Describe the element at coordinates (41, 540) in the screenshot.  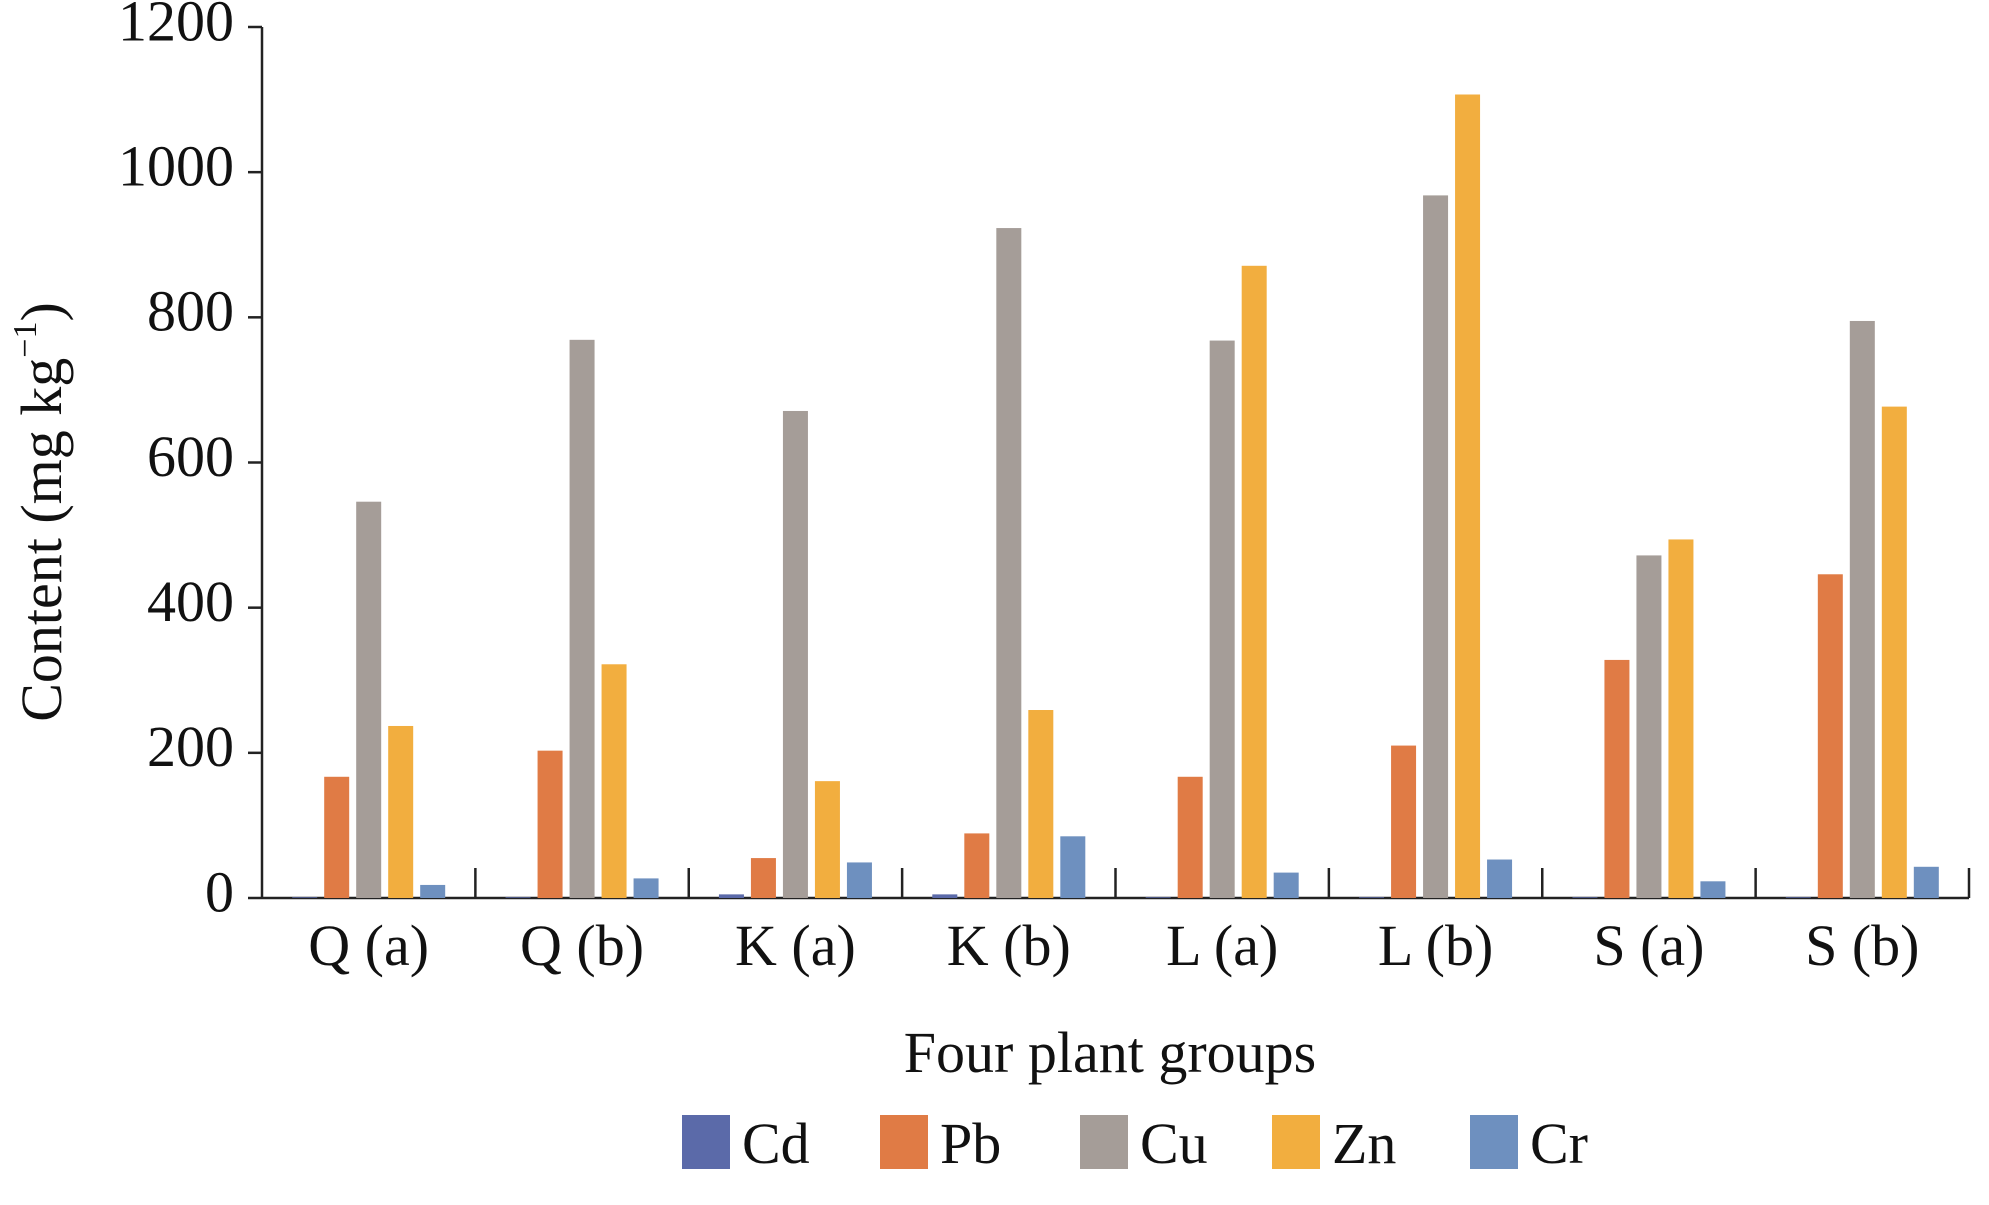
I see `y-axis-title-main: Content (mg kg` at that location.